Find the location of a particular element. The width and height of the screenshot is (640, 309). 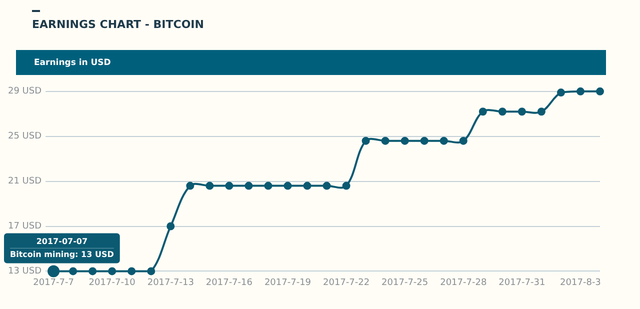

x-tick-label: 2017-7-13 is located at coordinates (170, 283).